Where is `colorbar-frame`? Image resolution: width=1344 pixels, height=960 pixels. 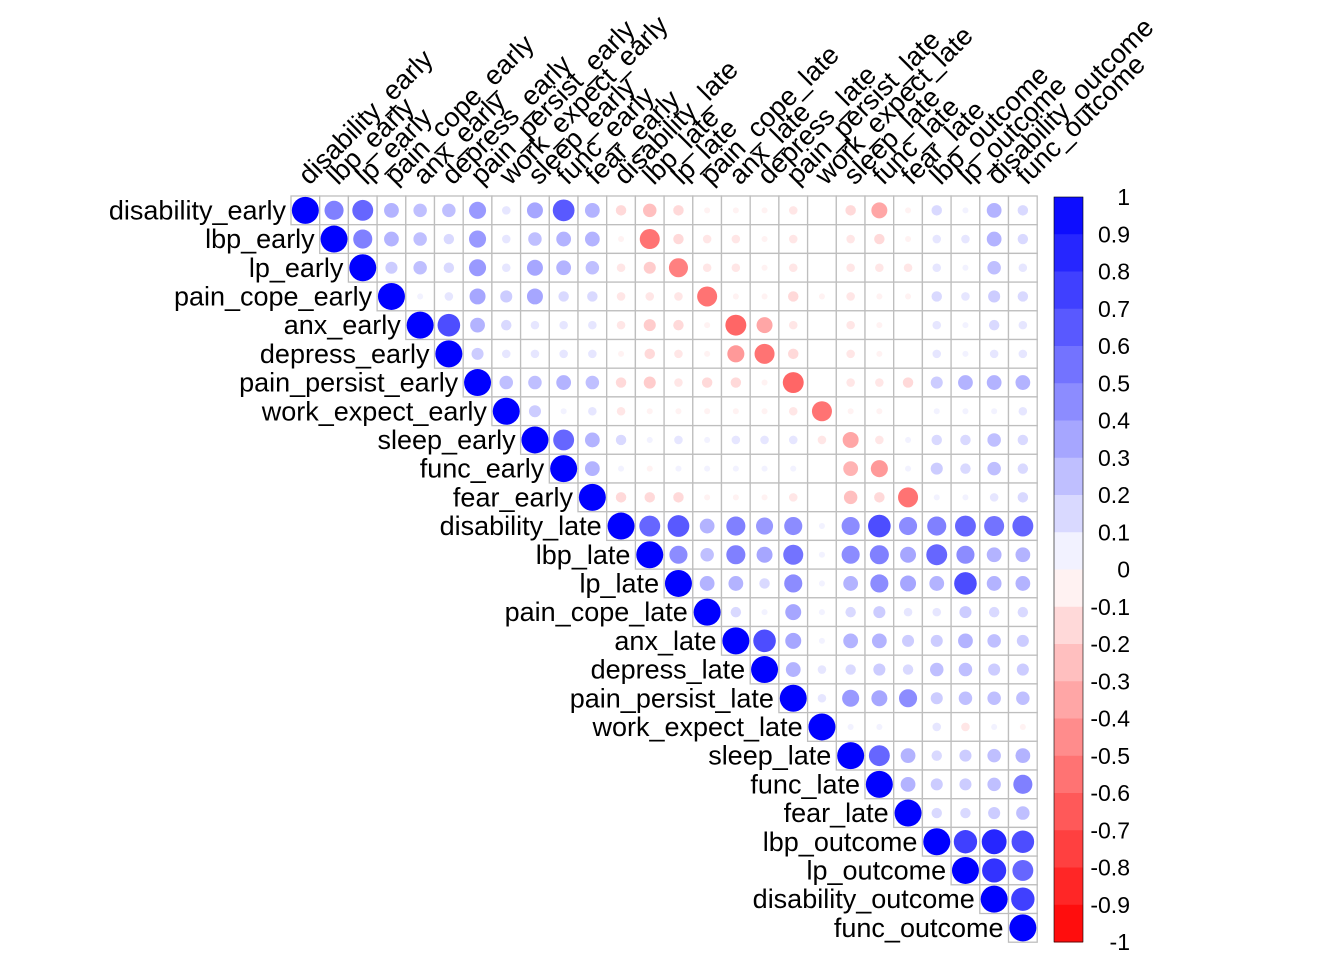 colorbar-frame is located at coordinates (1068, 569).